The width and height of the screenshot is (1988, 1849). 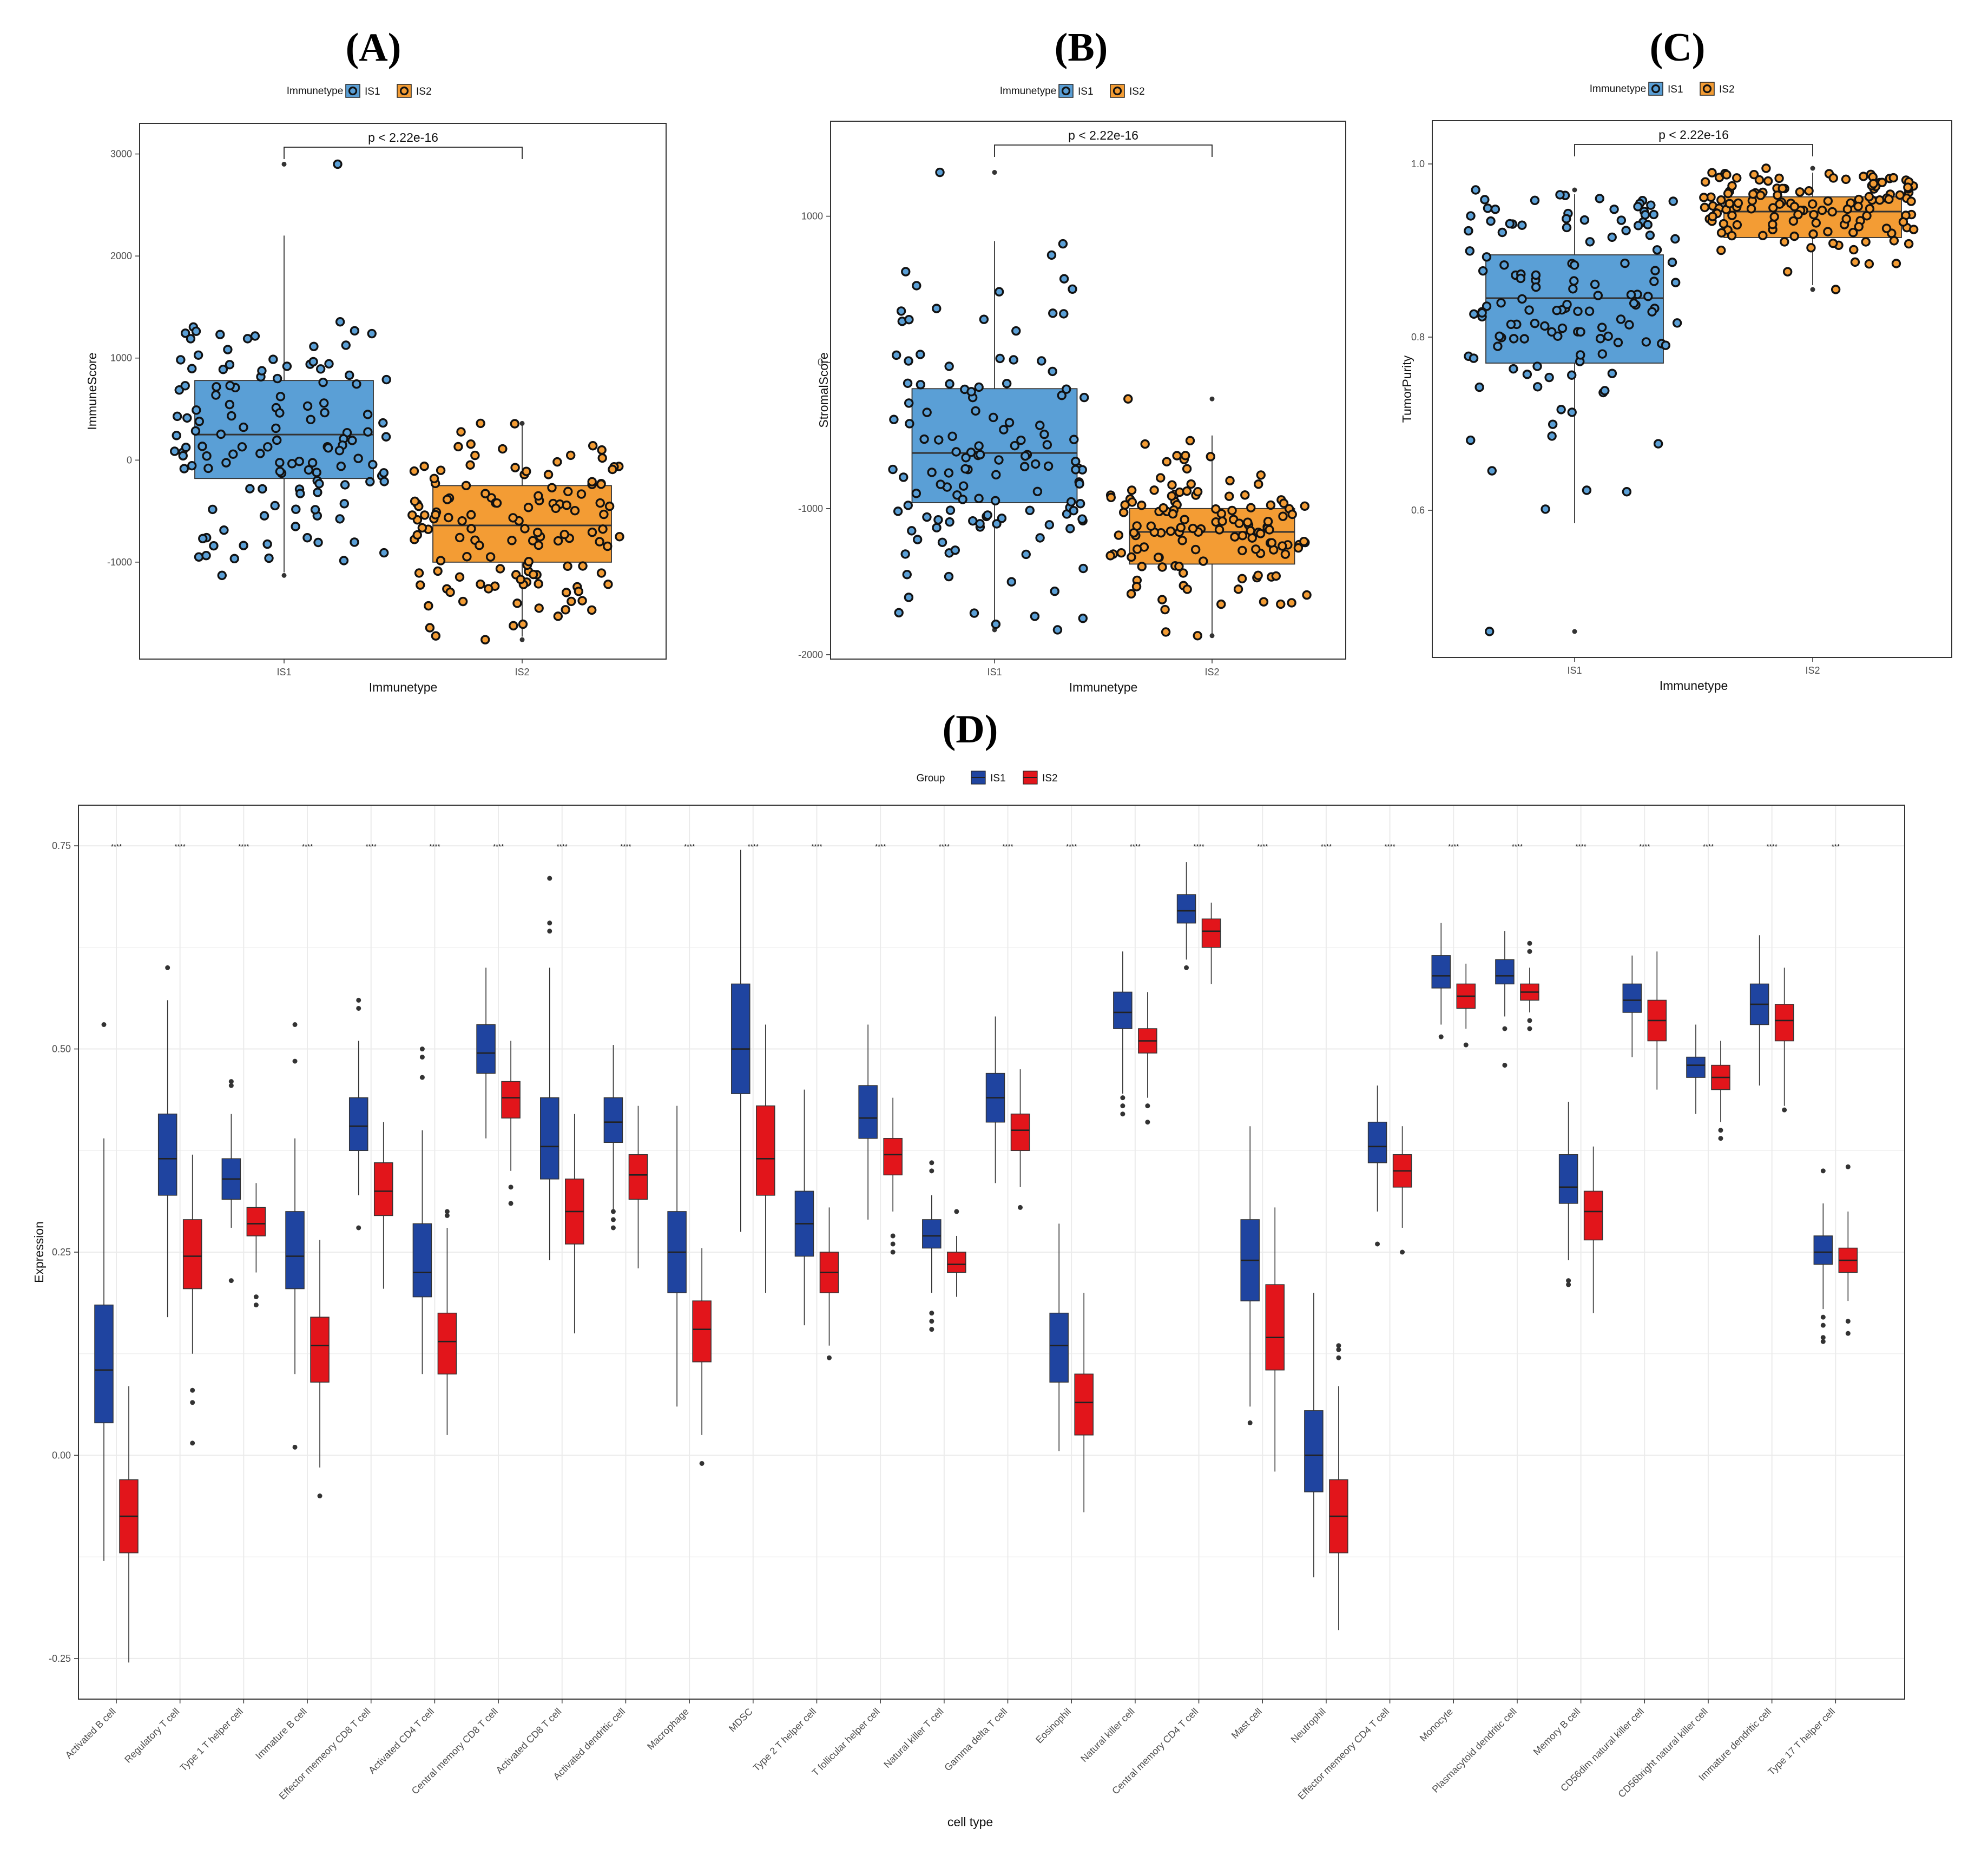 I want to click on panel-label: (B), so click(x=1081, y=47).